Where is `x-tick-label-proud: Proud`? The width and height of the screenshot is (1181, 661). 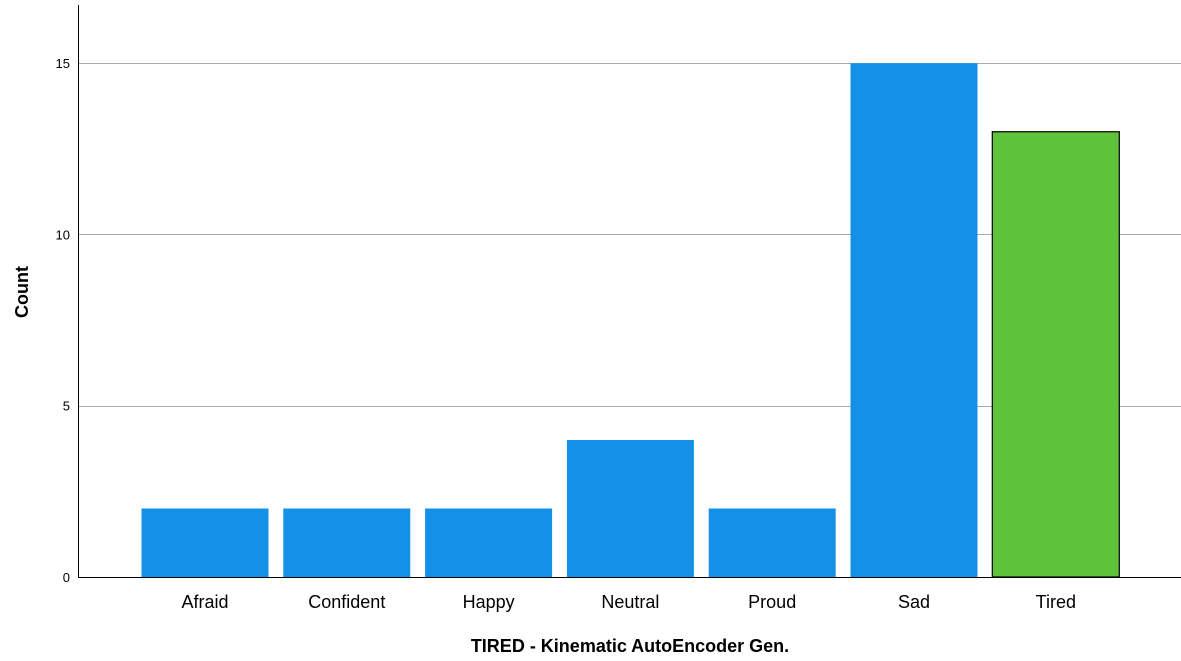 x-tick-label-proud: Proud is located at coordinates (772, 602).